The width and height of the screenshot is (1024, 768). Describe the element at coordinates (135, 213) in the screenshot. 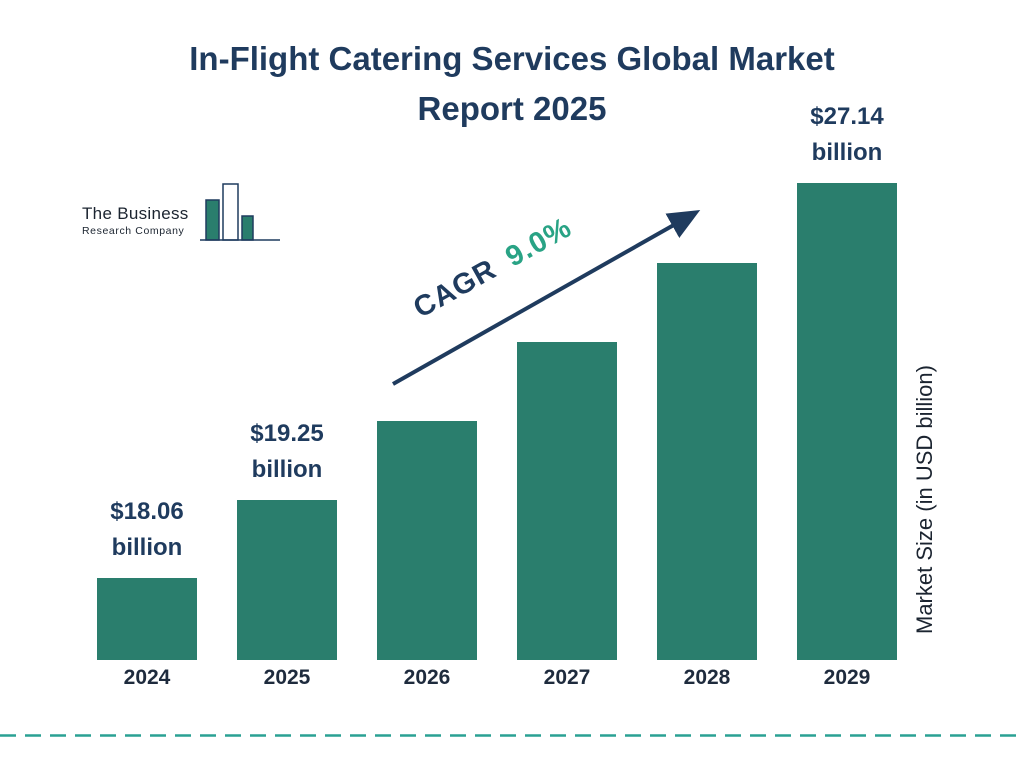

I see `company-logo-line-1: The Business` at that location.